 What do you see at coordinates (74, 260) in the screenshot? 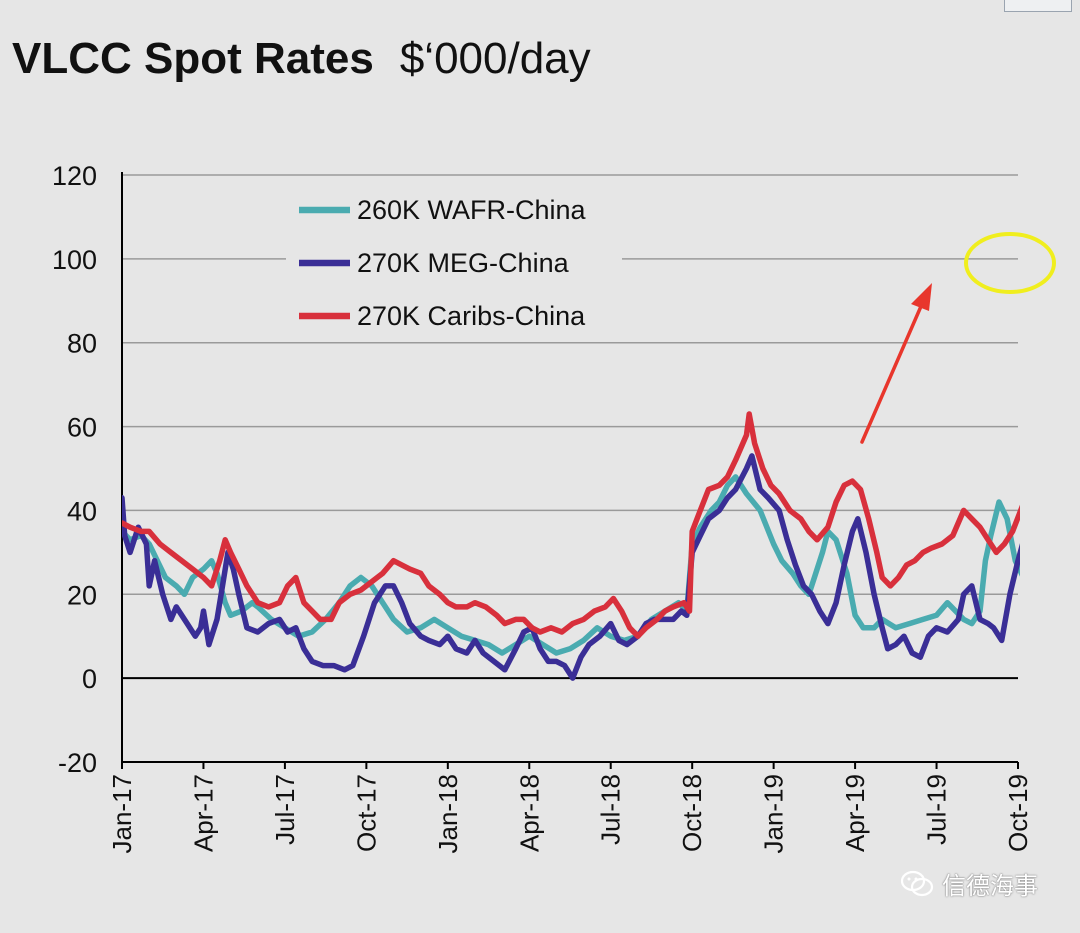
I see `y-tick-label: 100` at bounding box center [74, 260].